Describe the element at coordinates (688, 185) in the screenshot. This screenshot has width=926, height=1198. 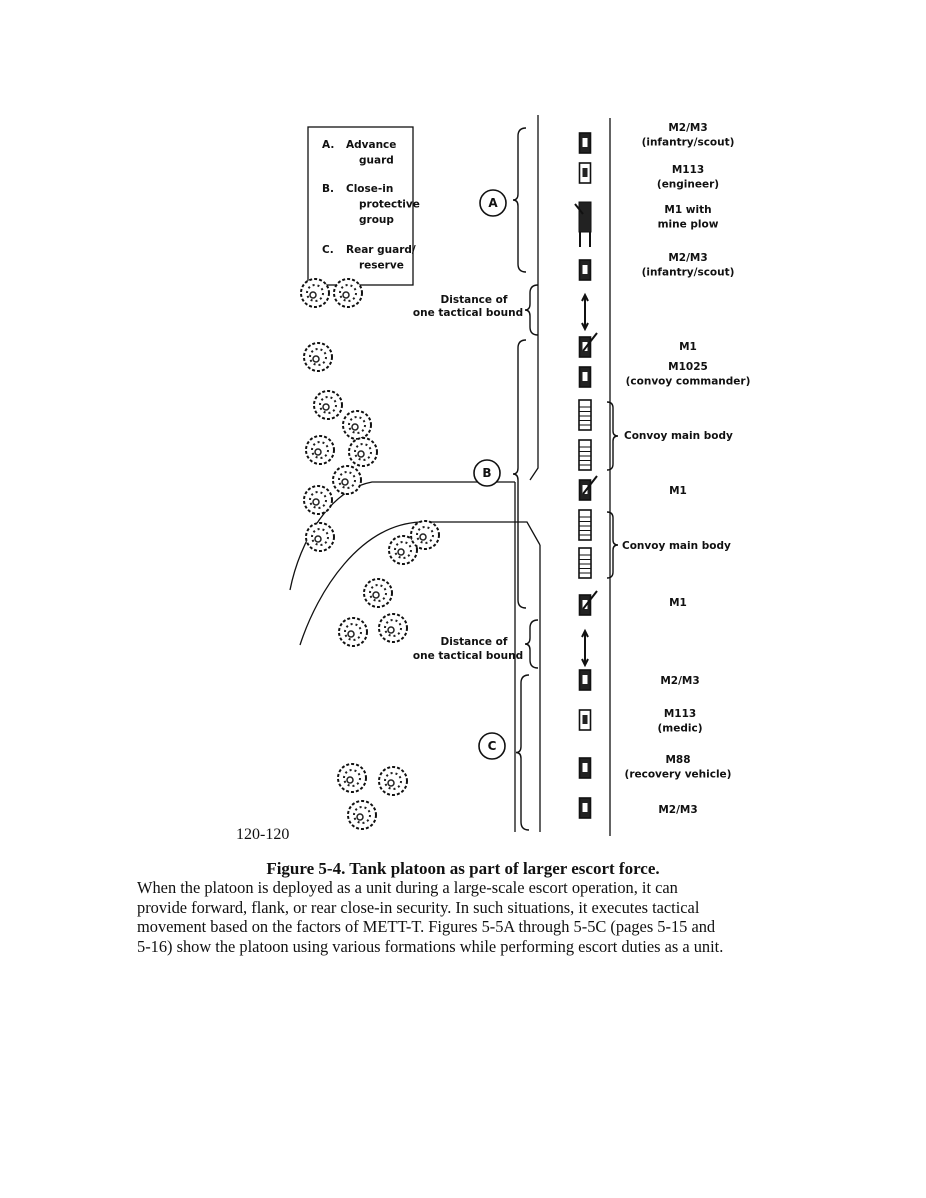
I see `vehicle-label: (engineer)` at that location.